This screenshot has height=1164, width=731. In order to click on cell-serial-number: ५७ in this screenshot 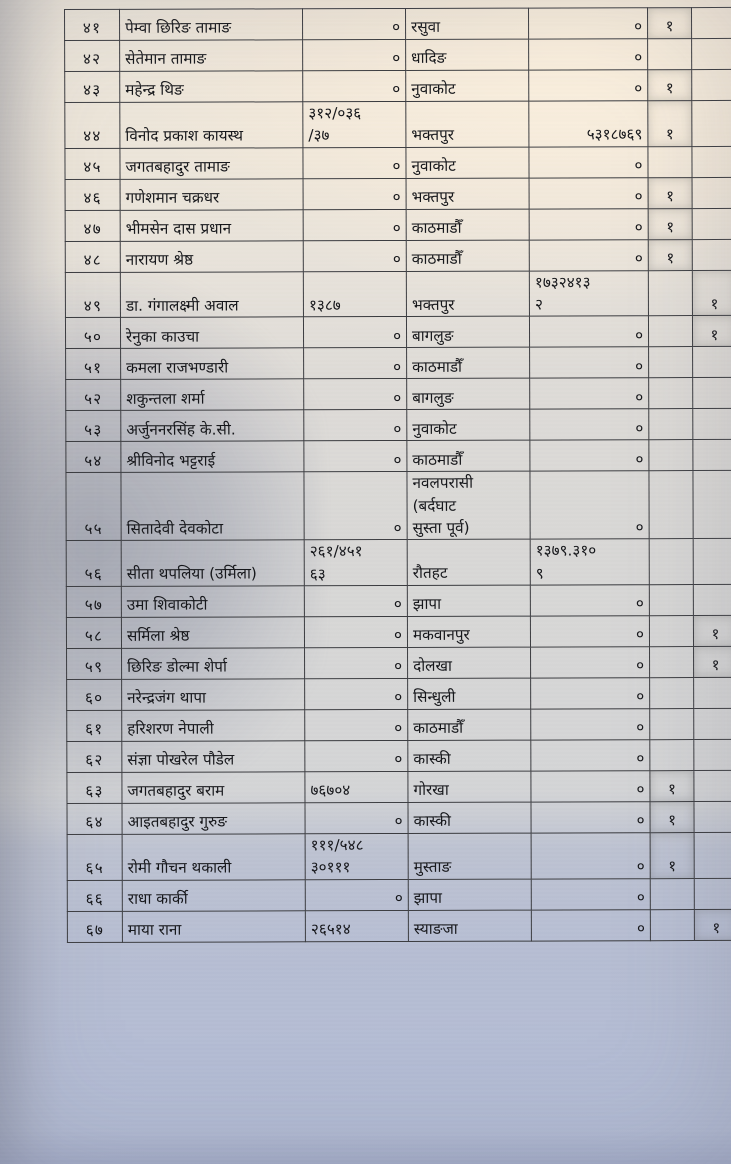, I will do `click(94, 602)`.